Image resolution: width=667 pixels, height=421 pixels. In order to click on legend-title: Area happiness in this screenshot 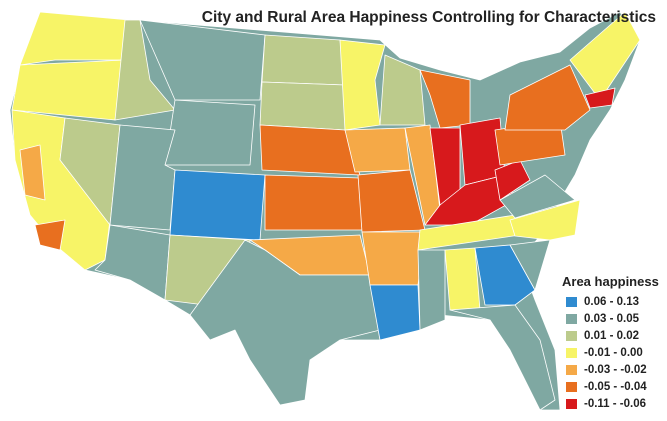, I will do `click(610, 281)`.